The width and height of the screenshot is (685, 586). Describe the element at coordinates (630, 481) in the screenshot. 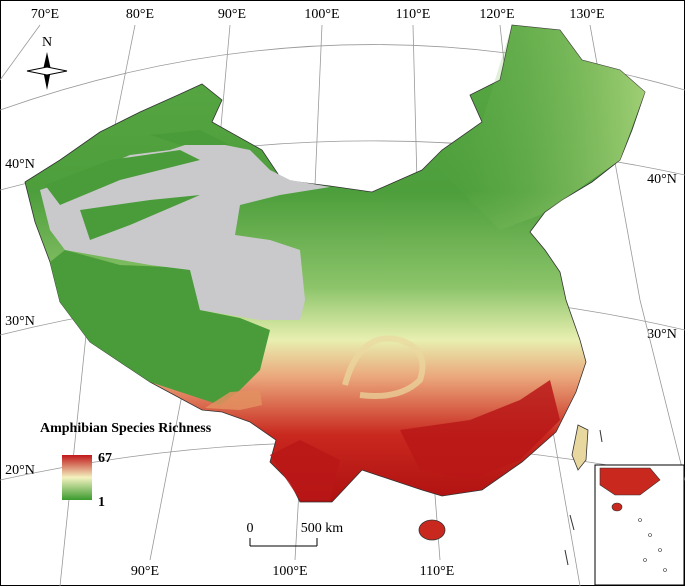

I see `inset-land` at that location.